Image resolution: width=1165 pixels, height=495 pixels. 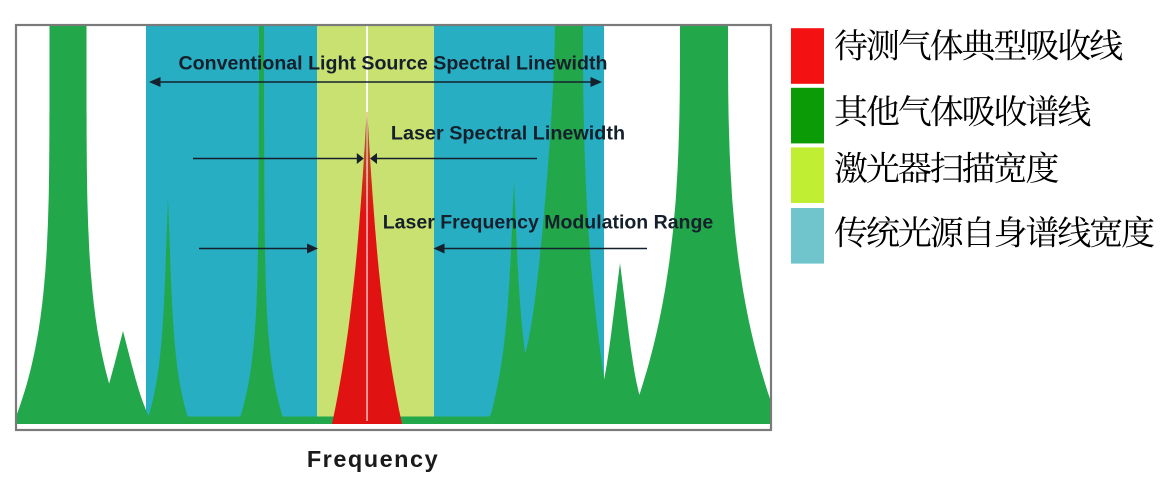 What do you see at coordinates (548, 223) in the screenshot?
I see `svg-text:Laser Frequency Modulation Ran: Laser Frequency Modulation Range` at bounding box center [548, 223].